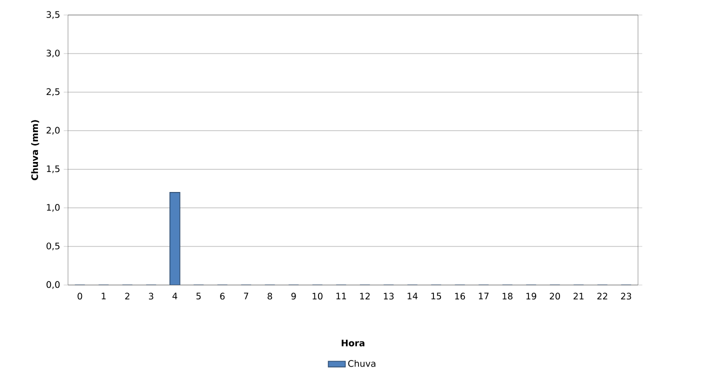  I want to click on x-tick-label: 1, so click(104, 296).